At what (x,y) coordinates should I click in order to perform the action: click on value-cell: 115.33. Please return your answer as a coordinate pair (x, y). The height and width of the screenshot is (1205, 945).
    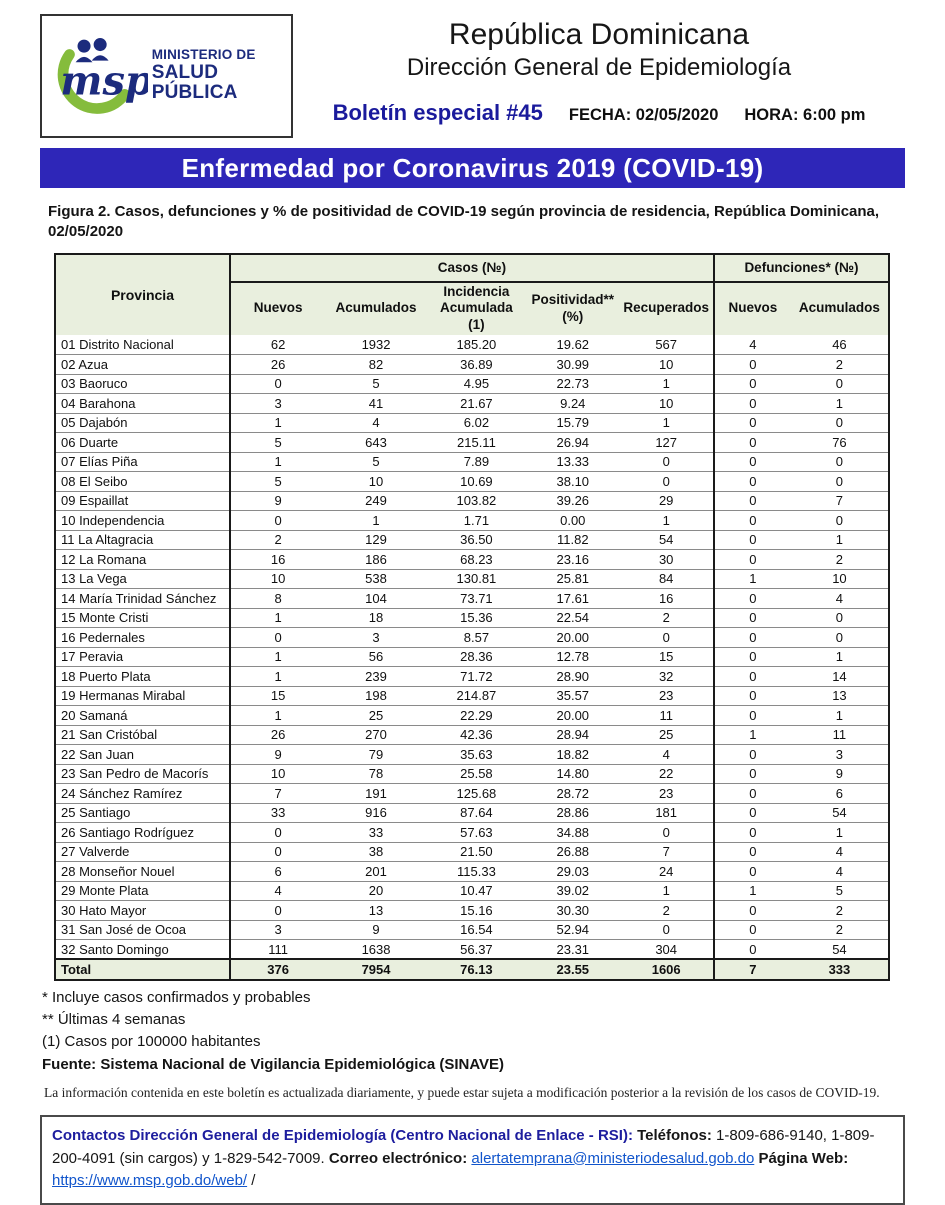
    Looking at the image, I should click on (476, 871).